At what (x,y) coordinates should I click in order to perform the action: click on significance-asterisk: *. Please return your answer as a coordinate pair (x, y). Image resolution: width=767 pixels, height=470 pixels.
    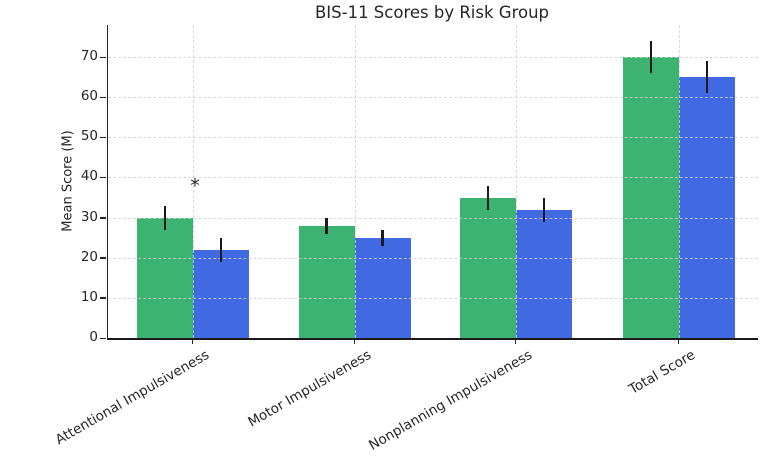
    Looking at the image, I should click on (195, 186).